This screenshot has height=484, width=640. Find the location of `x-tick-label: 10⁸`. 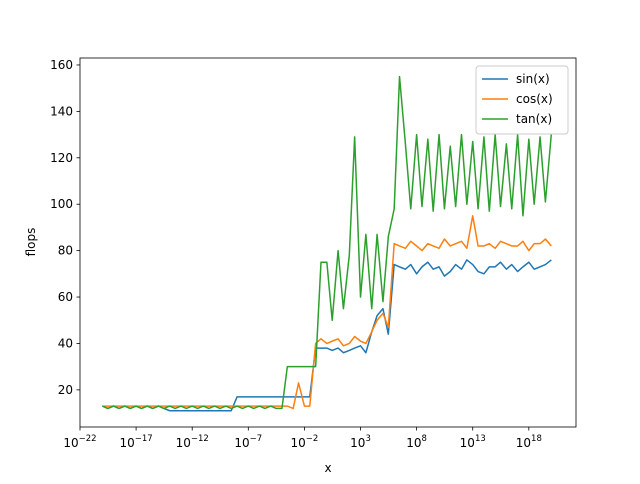

x-tick-label: 10⁸ is located at coordinates (416, 442).